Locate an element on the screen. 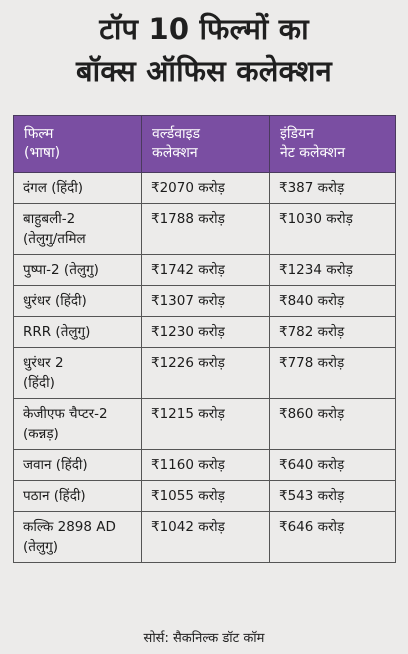  film-name: पुष्पा-2 (तेलुगु) is located at coordinates (61, 270).